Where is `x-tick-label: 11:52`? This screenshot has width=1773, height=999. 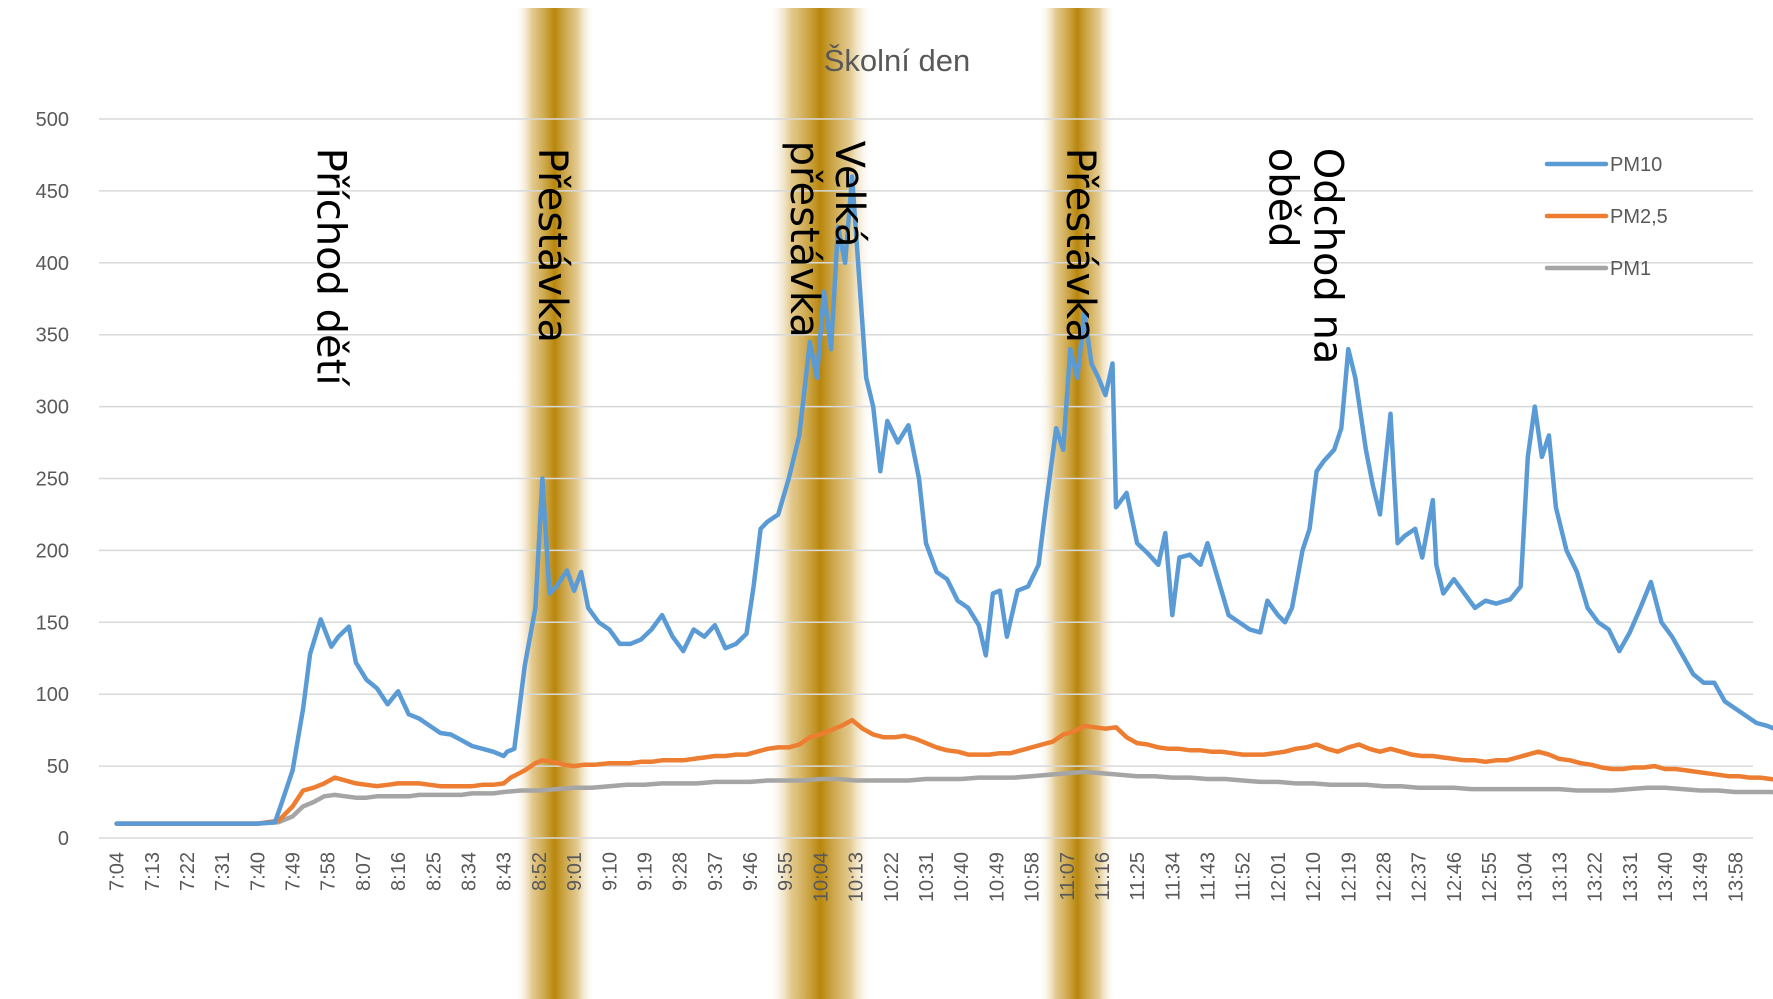
x-tick-label: 11:52 is located at coordinates (1244, 876).